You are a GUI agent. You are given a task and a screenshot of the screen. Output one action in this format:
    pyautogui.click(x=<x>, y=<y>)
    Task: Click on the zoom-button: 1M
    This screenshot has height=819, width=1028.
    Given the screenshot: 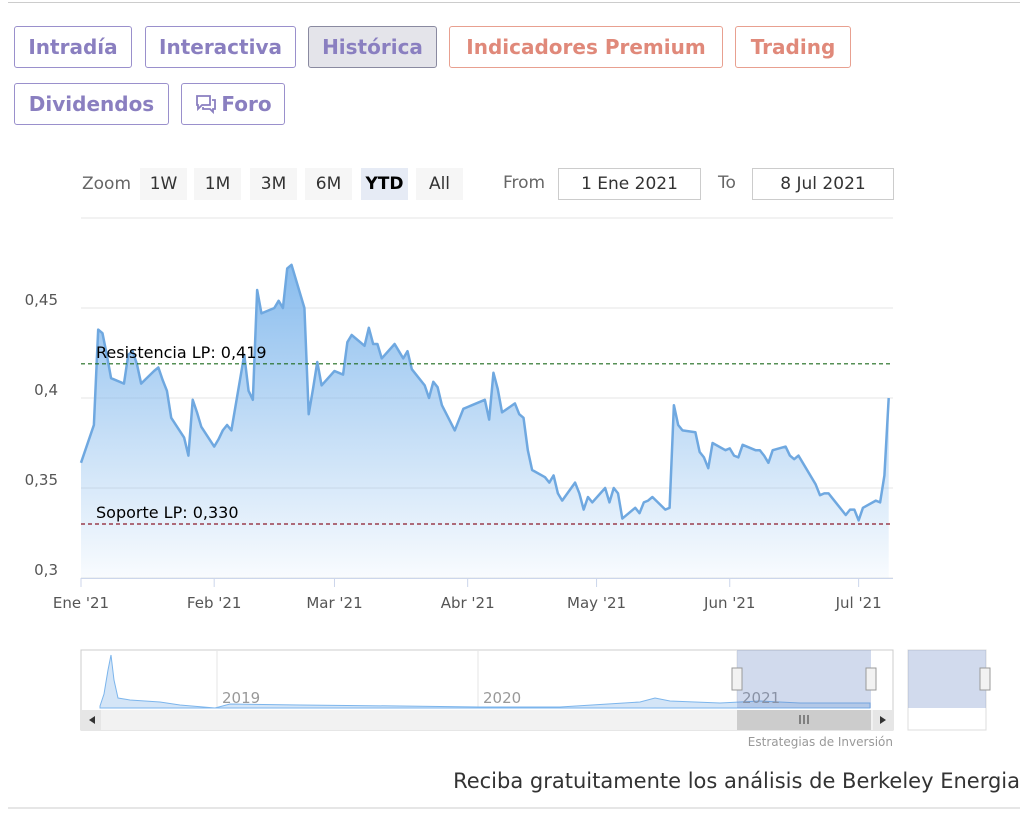 What is the action you would take?
    pyautogui.click(x=217, y=184)
    